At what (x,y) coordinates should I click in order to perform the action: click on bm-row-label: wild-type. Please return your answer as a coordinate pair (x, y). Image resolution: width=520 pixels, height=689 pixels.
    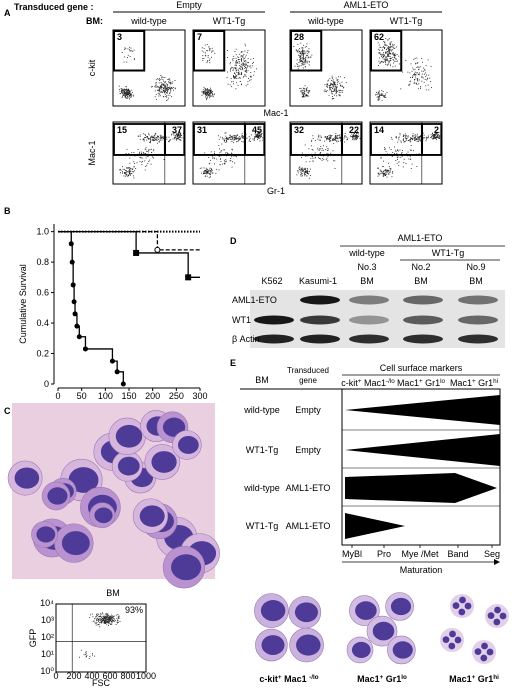
    Looking at the image, I should click on (261, 410).